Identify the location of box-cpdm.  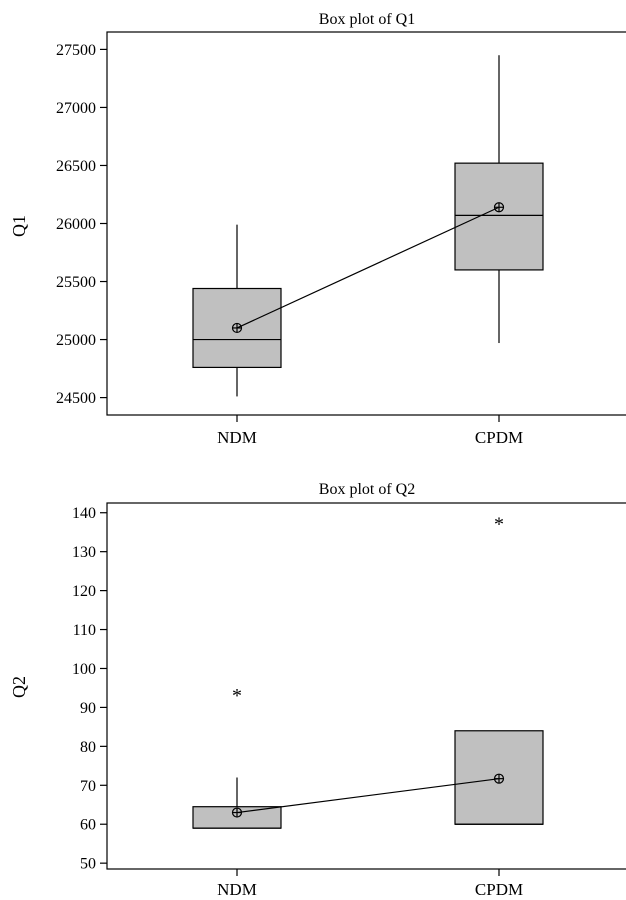
(499, 199).